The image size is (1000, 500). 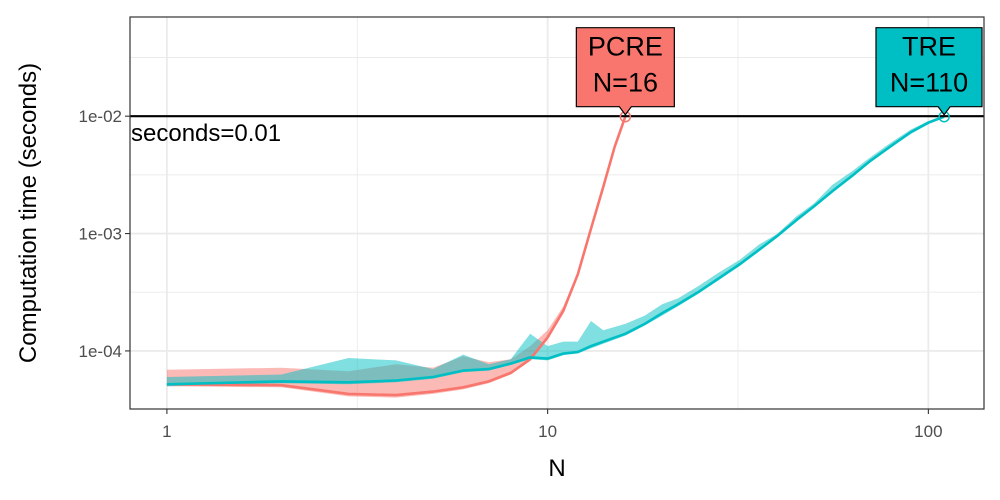 What do you see at coordinates (928, 431) in the screenshot?
I see `x-tick-label: 100` at bounding box center [928, 431].